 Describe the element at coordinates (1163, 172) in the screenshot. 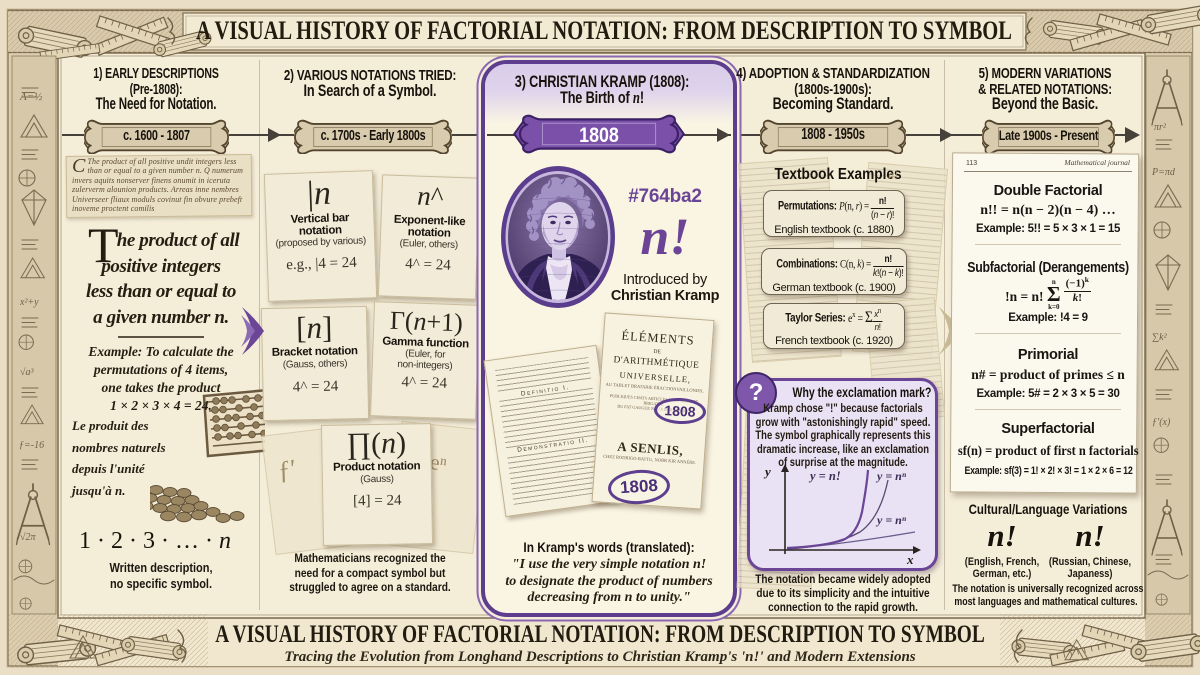

I see `svg-text: P=πd` at that location.